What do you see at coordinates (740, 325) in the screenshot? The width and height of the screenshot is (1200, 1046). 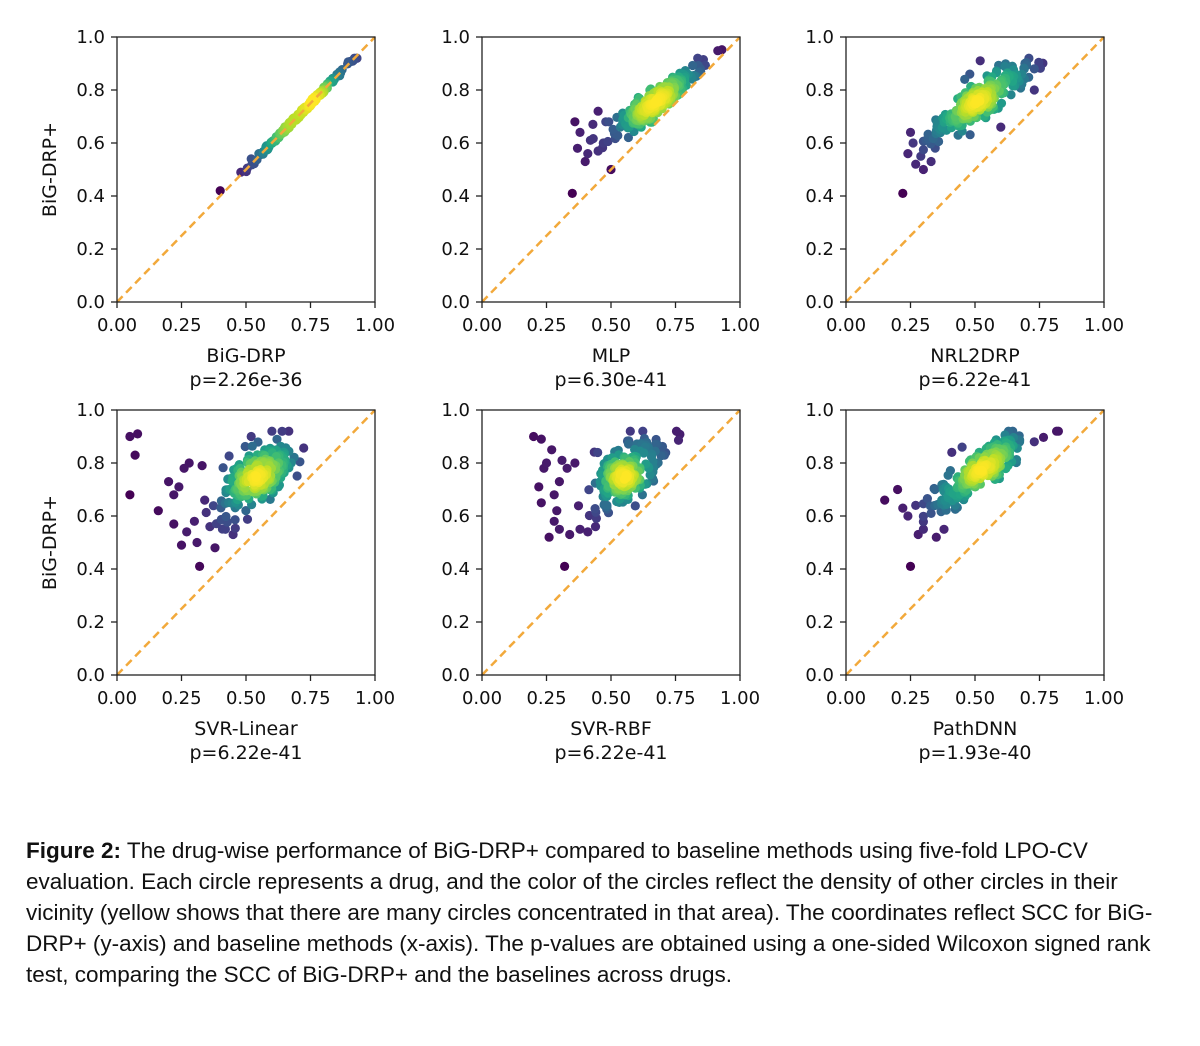 I see `x-tick-label: 1.00` at bounding box center [740, 325].